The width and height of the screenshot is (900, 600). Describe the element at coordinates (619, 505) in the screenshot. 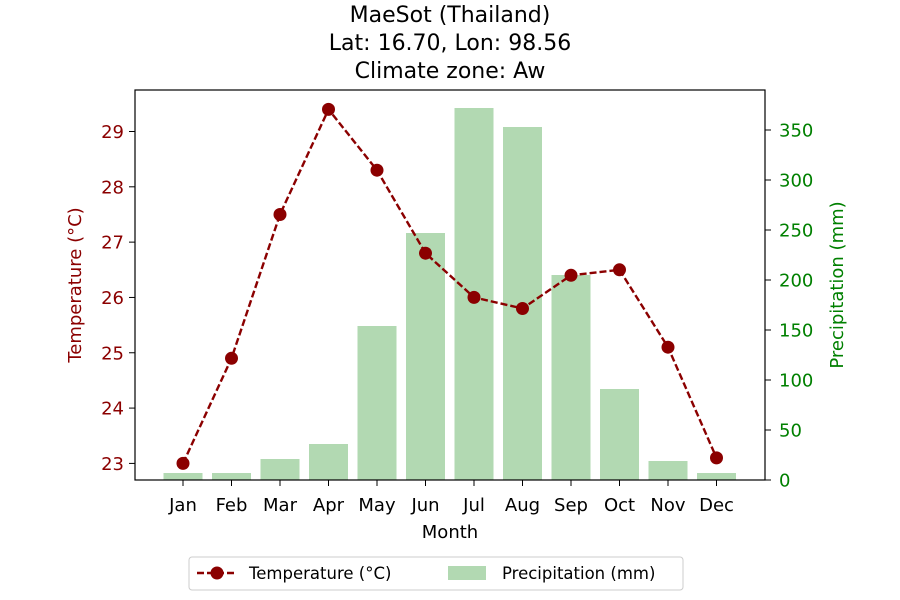

I see `x-tick-label-oct: Oct` at that location.